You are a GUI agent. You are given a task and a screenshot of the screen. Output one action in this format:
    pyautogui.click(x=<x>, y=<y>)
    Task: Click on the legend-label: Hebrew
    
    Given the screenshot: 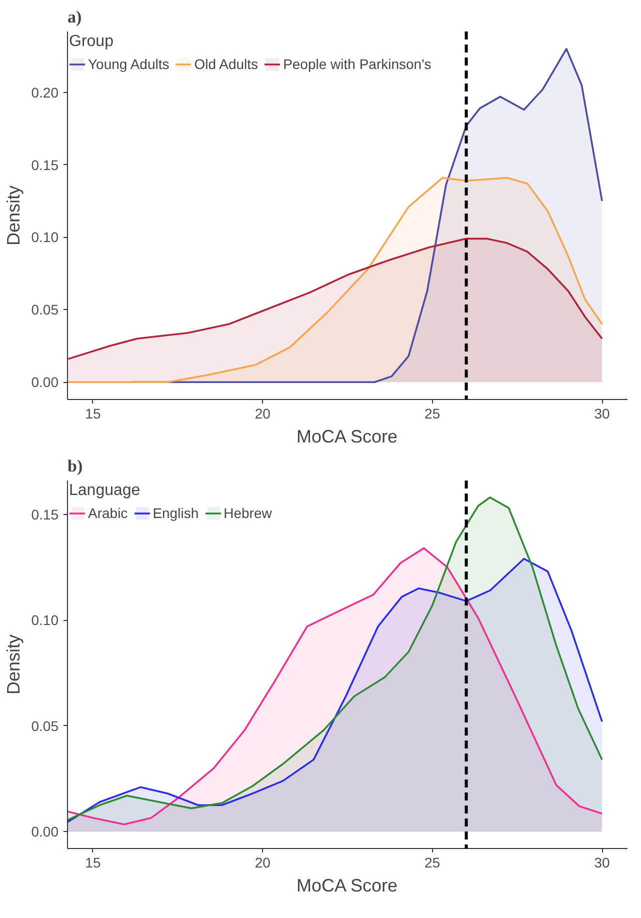 What is the action you would take?
    pyautogui.click(x=248, y=513)
    